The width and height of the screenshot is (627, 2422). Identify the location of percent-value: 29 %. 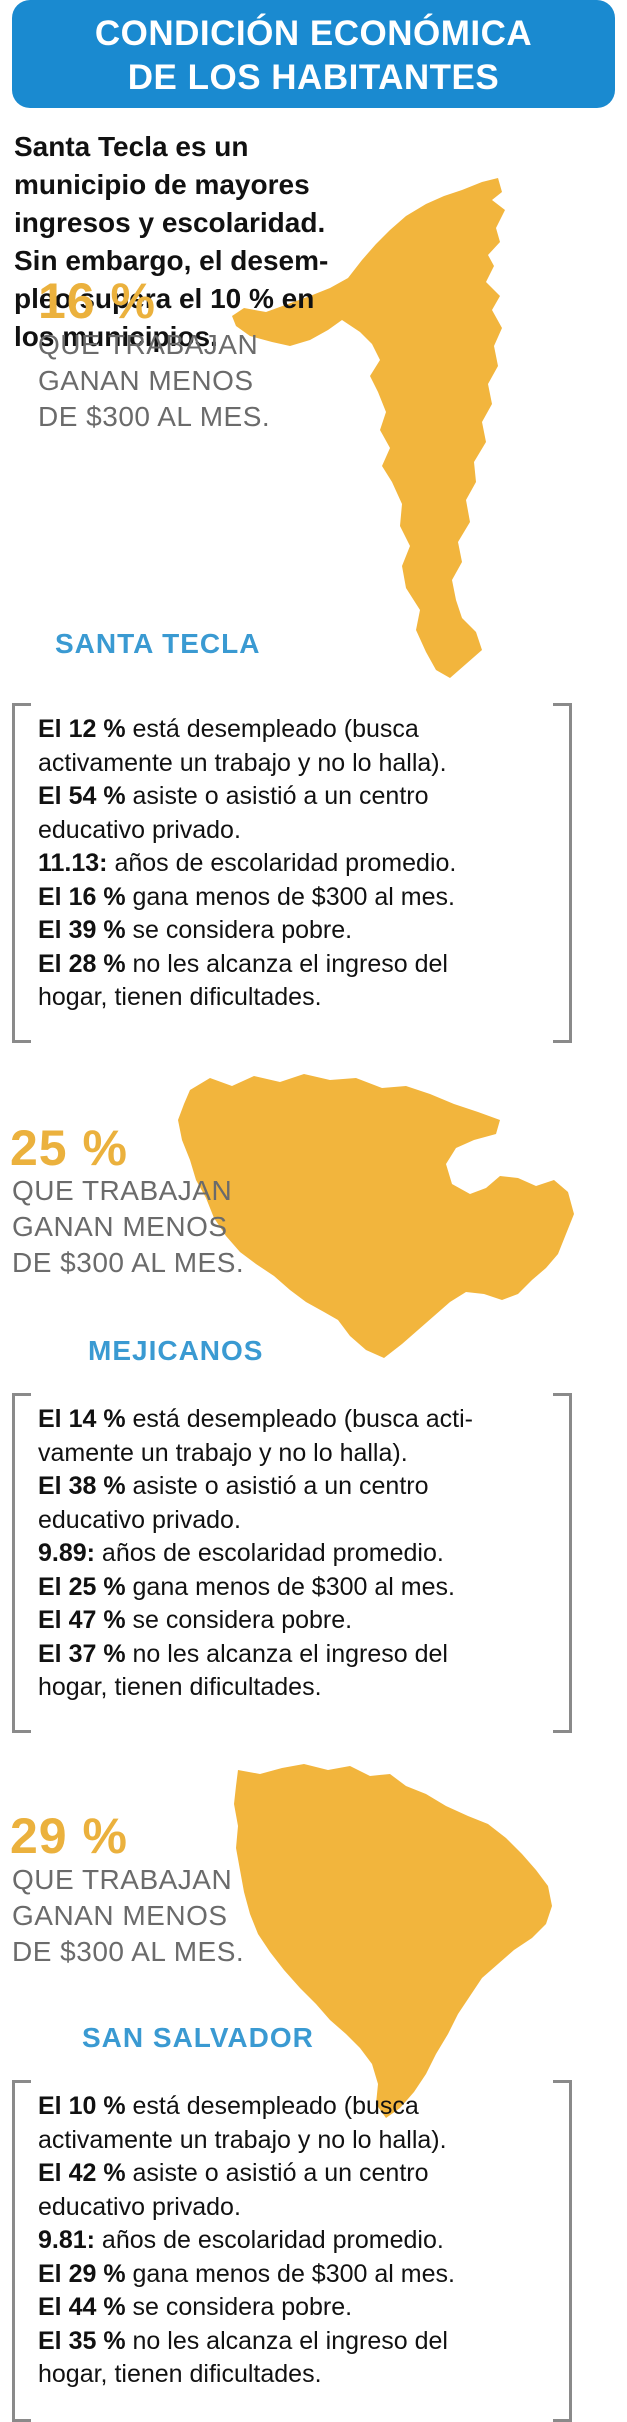
(69, 1836).